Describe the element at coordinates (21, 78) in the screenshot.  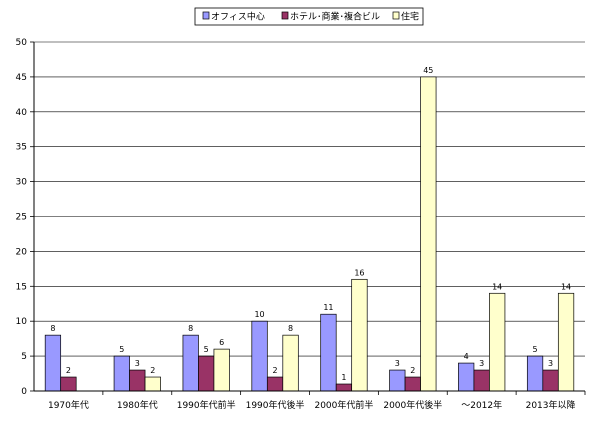
I see `y-tick-label: 45` at that location.